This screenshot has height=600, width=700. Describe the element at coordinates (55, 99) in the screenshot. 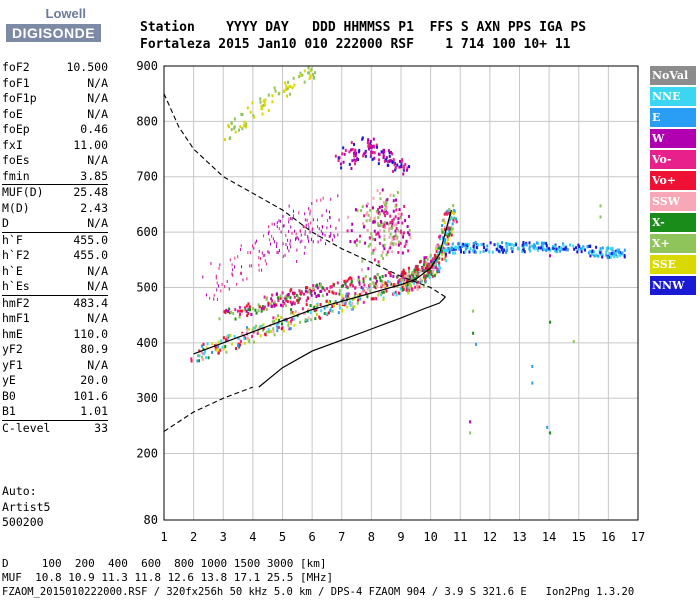

I see `param-row: foF1p N/A` at that location.